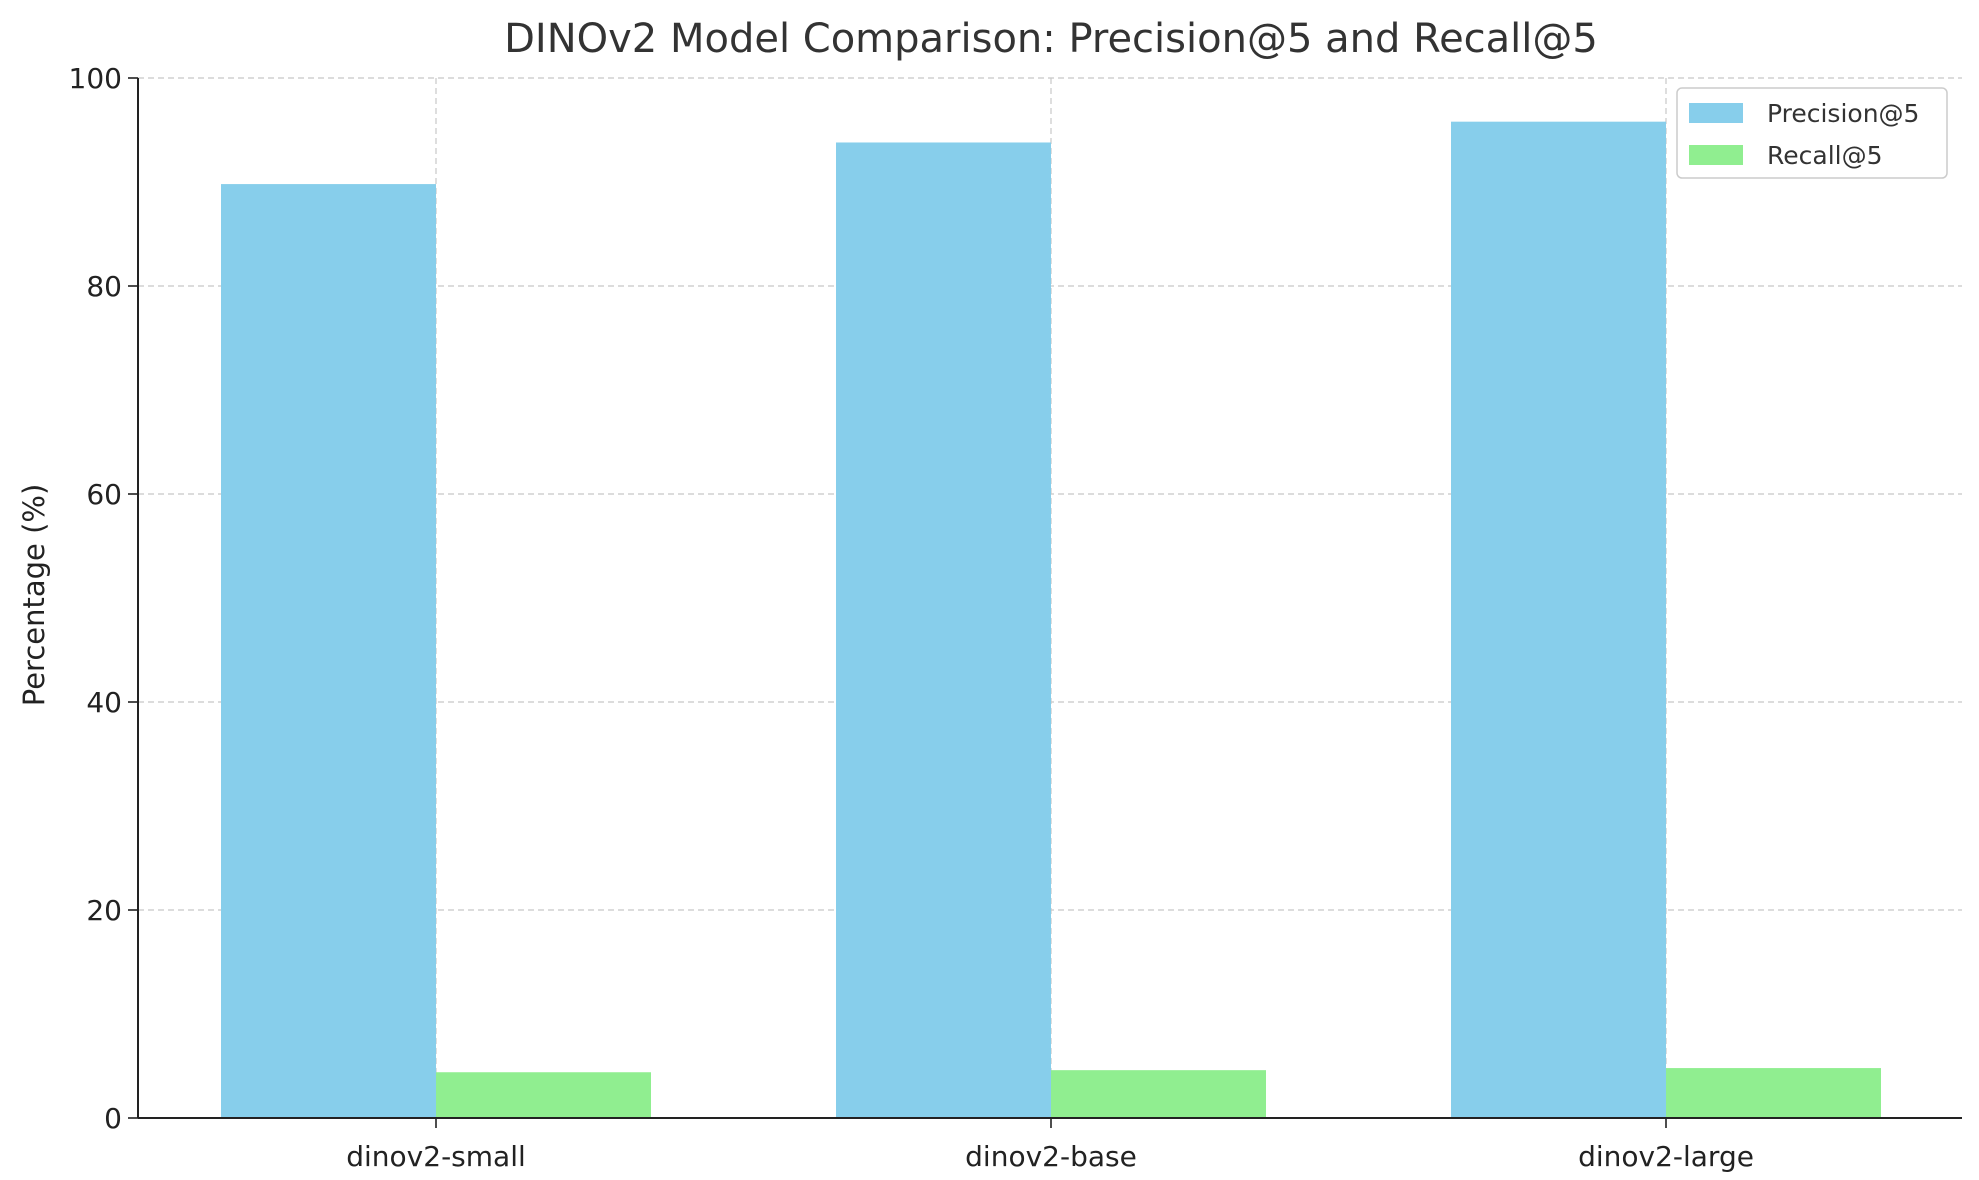 This screenshot has width=1979, height=1180. I want to click on y-tick-label-0: 0, so click(113, 1118).